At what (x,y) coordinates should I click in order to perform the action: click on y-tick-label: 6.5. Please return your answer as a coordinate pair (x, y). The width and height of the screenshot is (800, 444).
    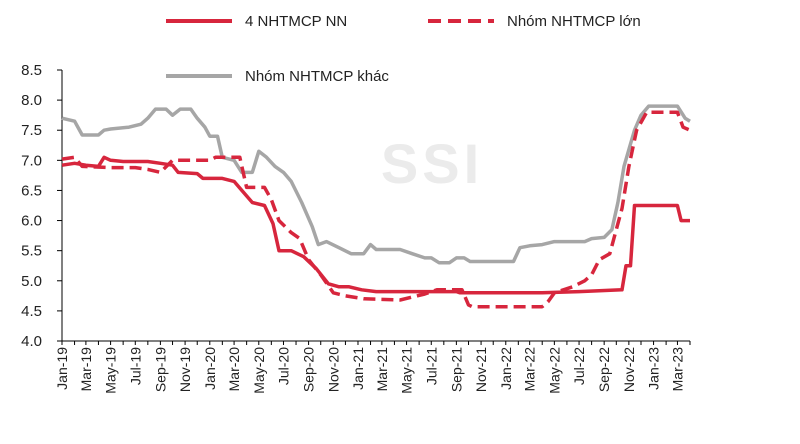
    Looking at the image, I should click on (31, 190).